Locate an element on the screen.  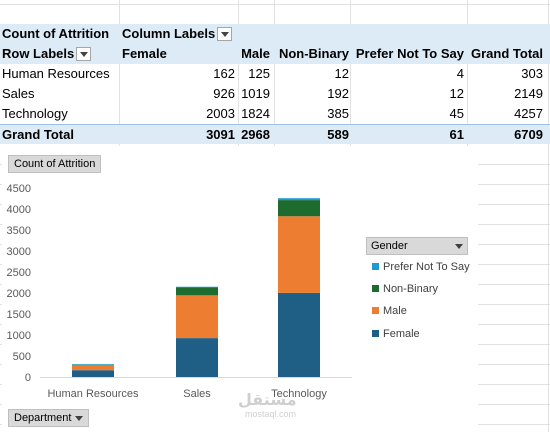
y-tick-label: 3500 is located at coordinates (19, 231).